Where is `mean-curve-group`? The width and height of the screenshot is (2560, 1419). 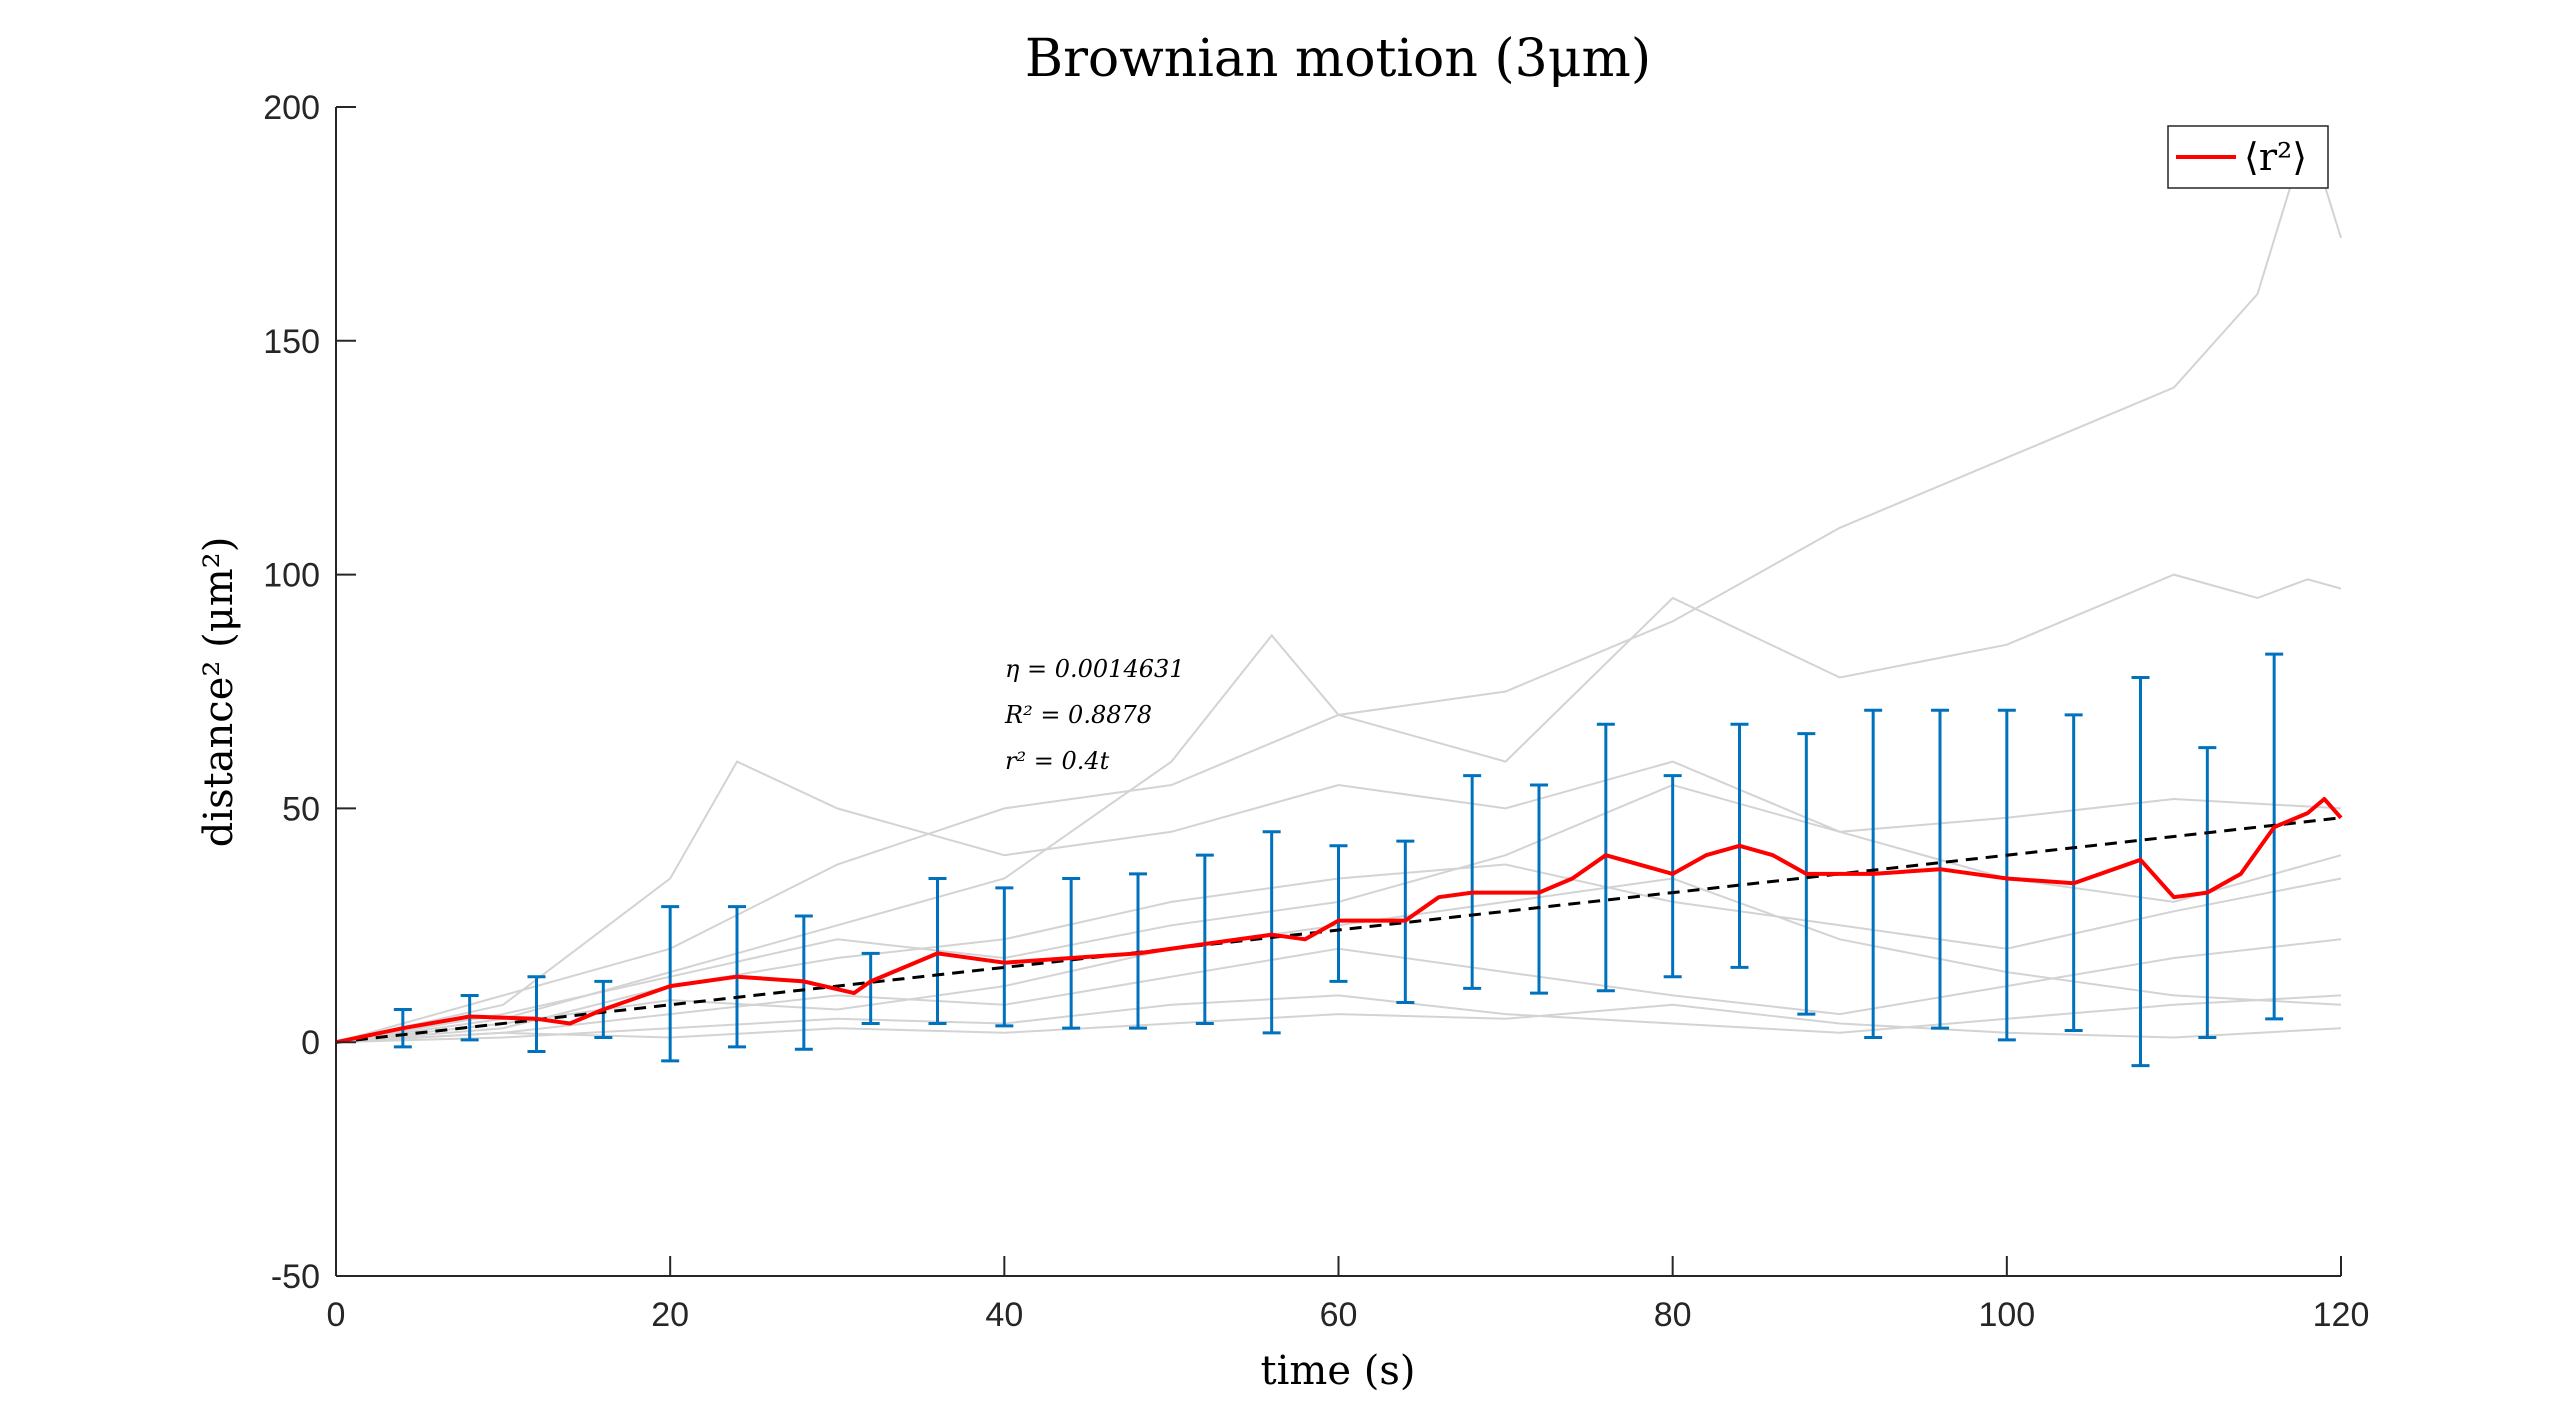
mean-curve-group is located at coordinates (1339, 921).